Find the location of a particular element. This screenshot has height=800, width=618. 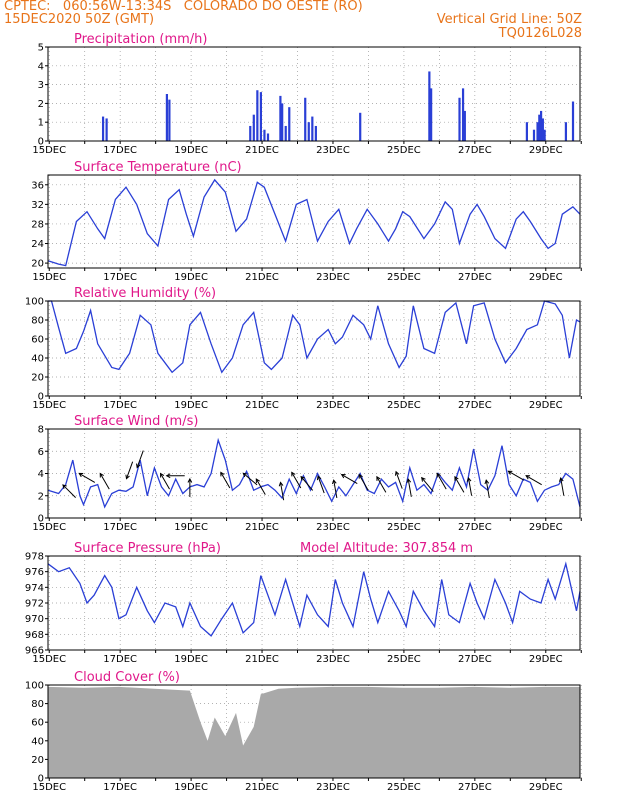

panel-frame is located at coordinates (314, 94).